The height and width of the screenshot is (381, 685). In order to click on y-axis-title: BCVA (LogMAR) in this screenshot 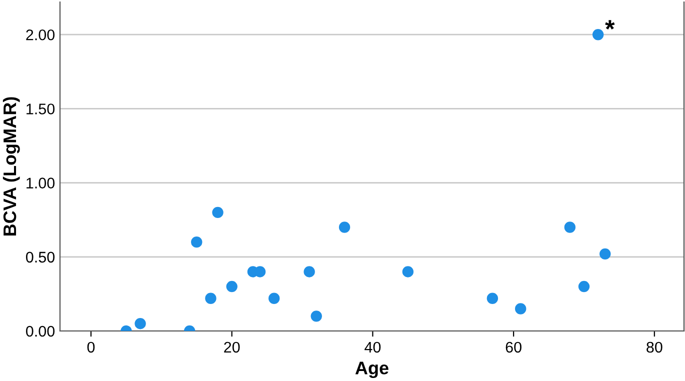, I will do `click(11, 166)`.